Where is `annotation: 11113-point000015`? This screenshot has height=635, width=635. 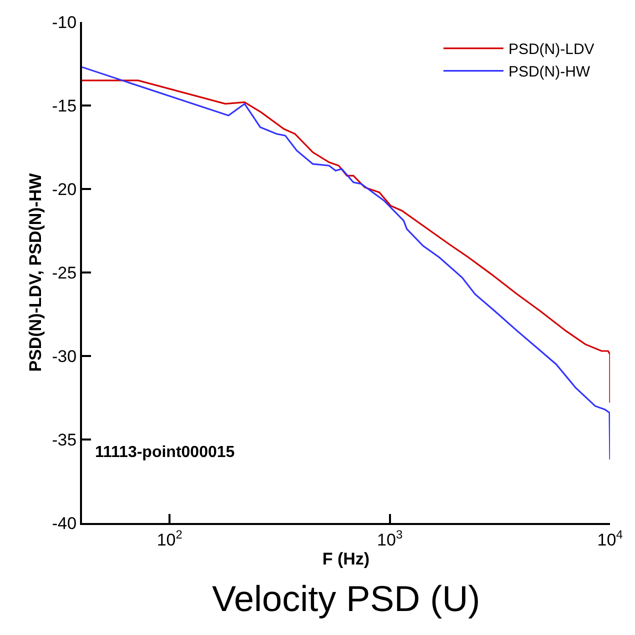
annotation: 11113-point000015 is located at coordinates (165, 452).